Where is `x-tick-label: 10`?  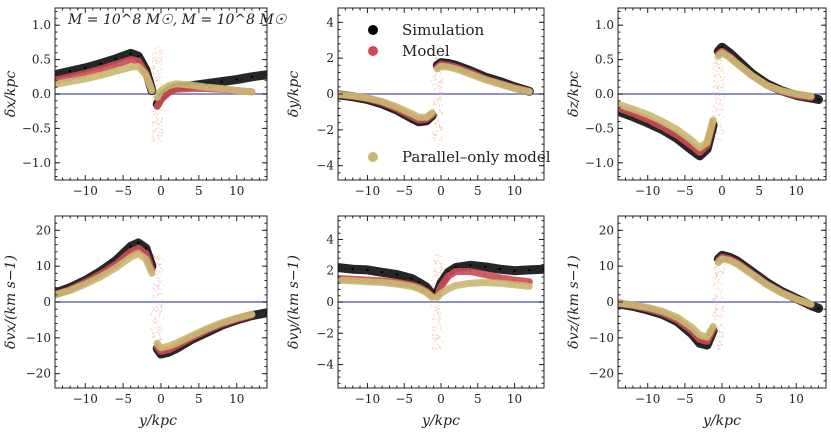
x-tick-label: 10 is located at coordinates (796, 191).